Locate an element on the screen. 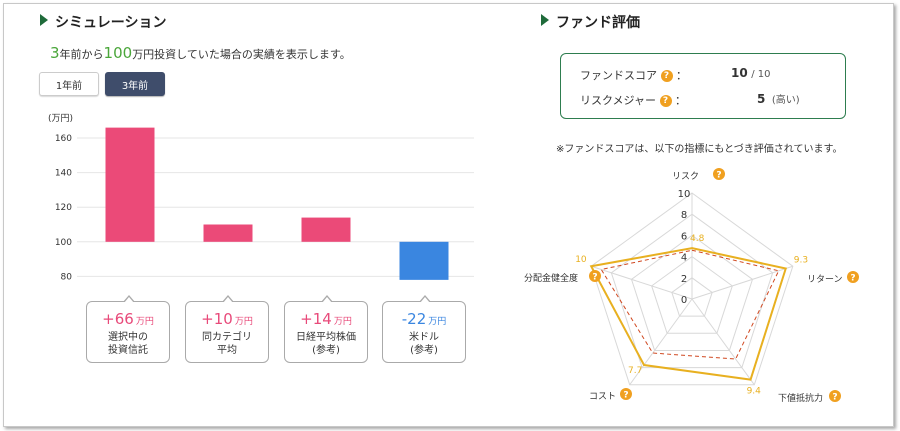 Image resolution: width=900 pixels, height=431 pixels. radar-tick-label: 2 is located at coordinates (684, 279).